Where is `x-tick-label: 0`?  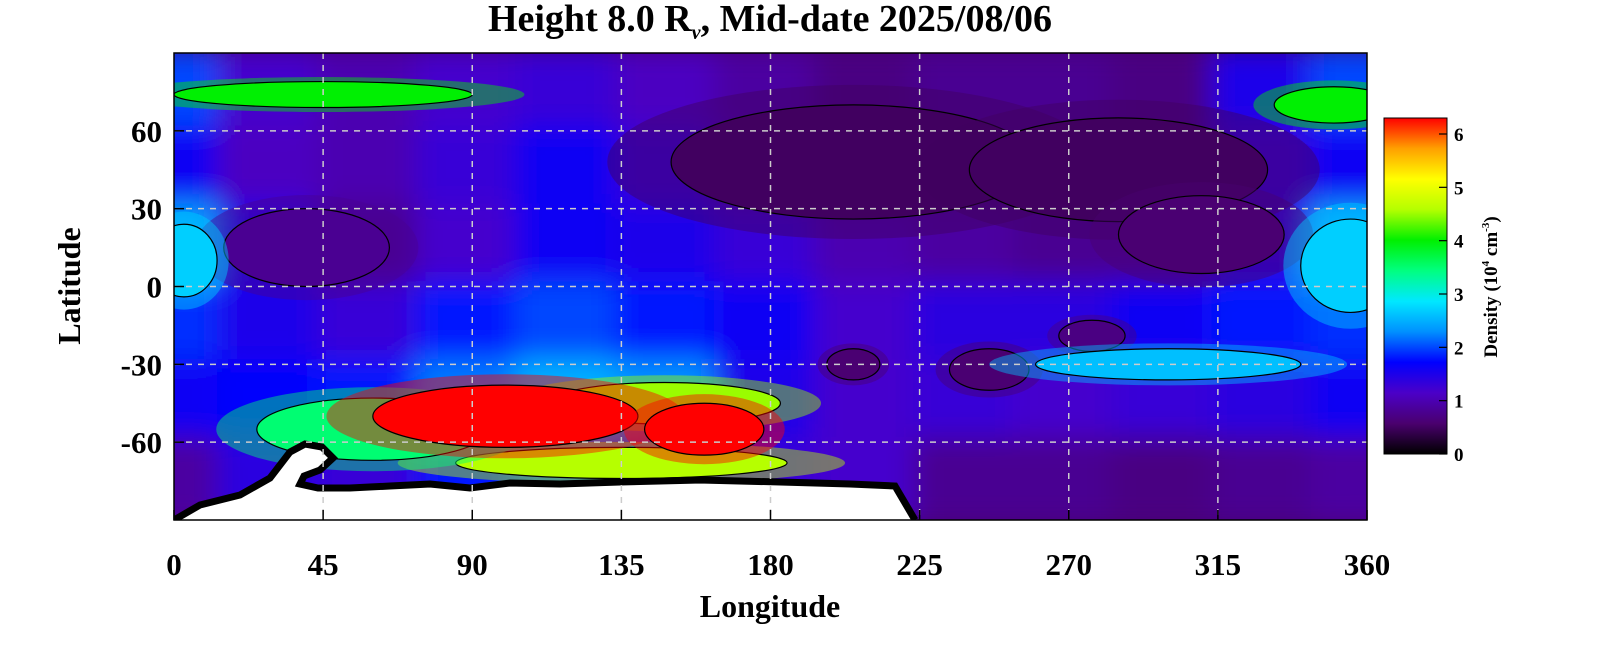 x-tick-label: 0 is located at coordinates (174, 564).